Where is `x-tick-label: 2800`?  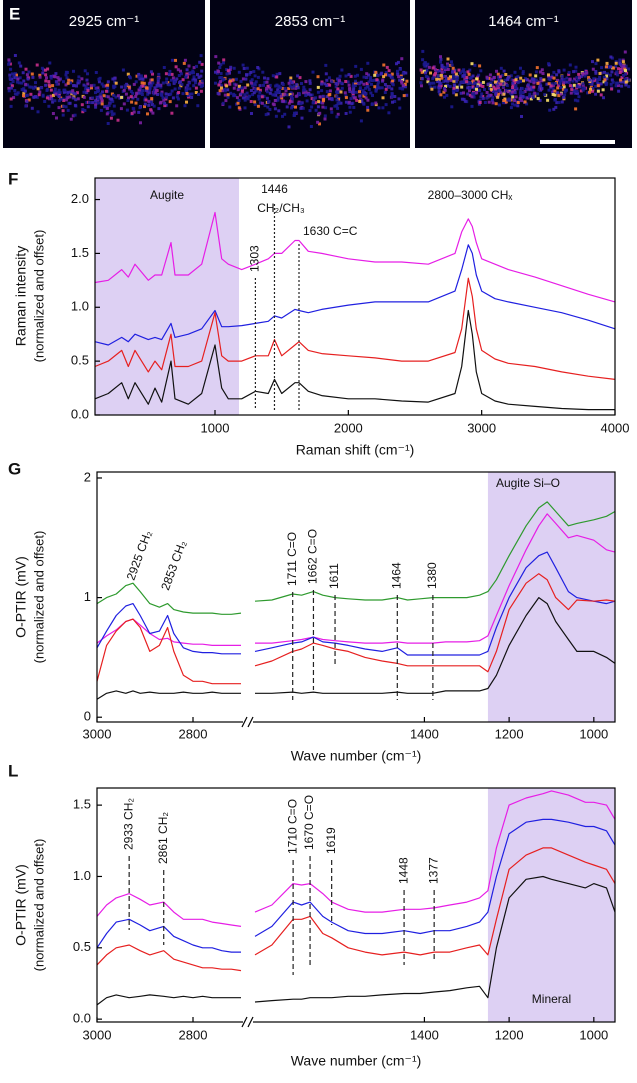 x-tick-label: 2800 is located at coordinates (193, 733).